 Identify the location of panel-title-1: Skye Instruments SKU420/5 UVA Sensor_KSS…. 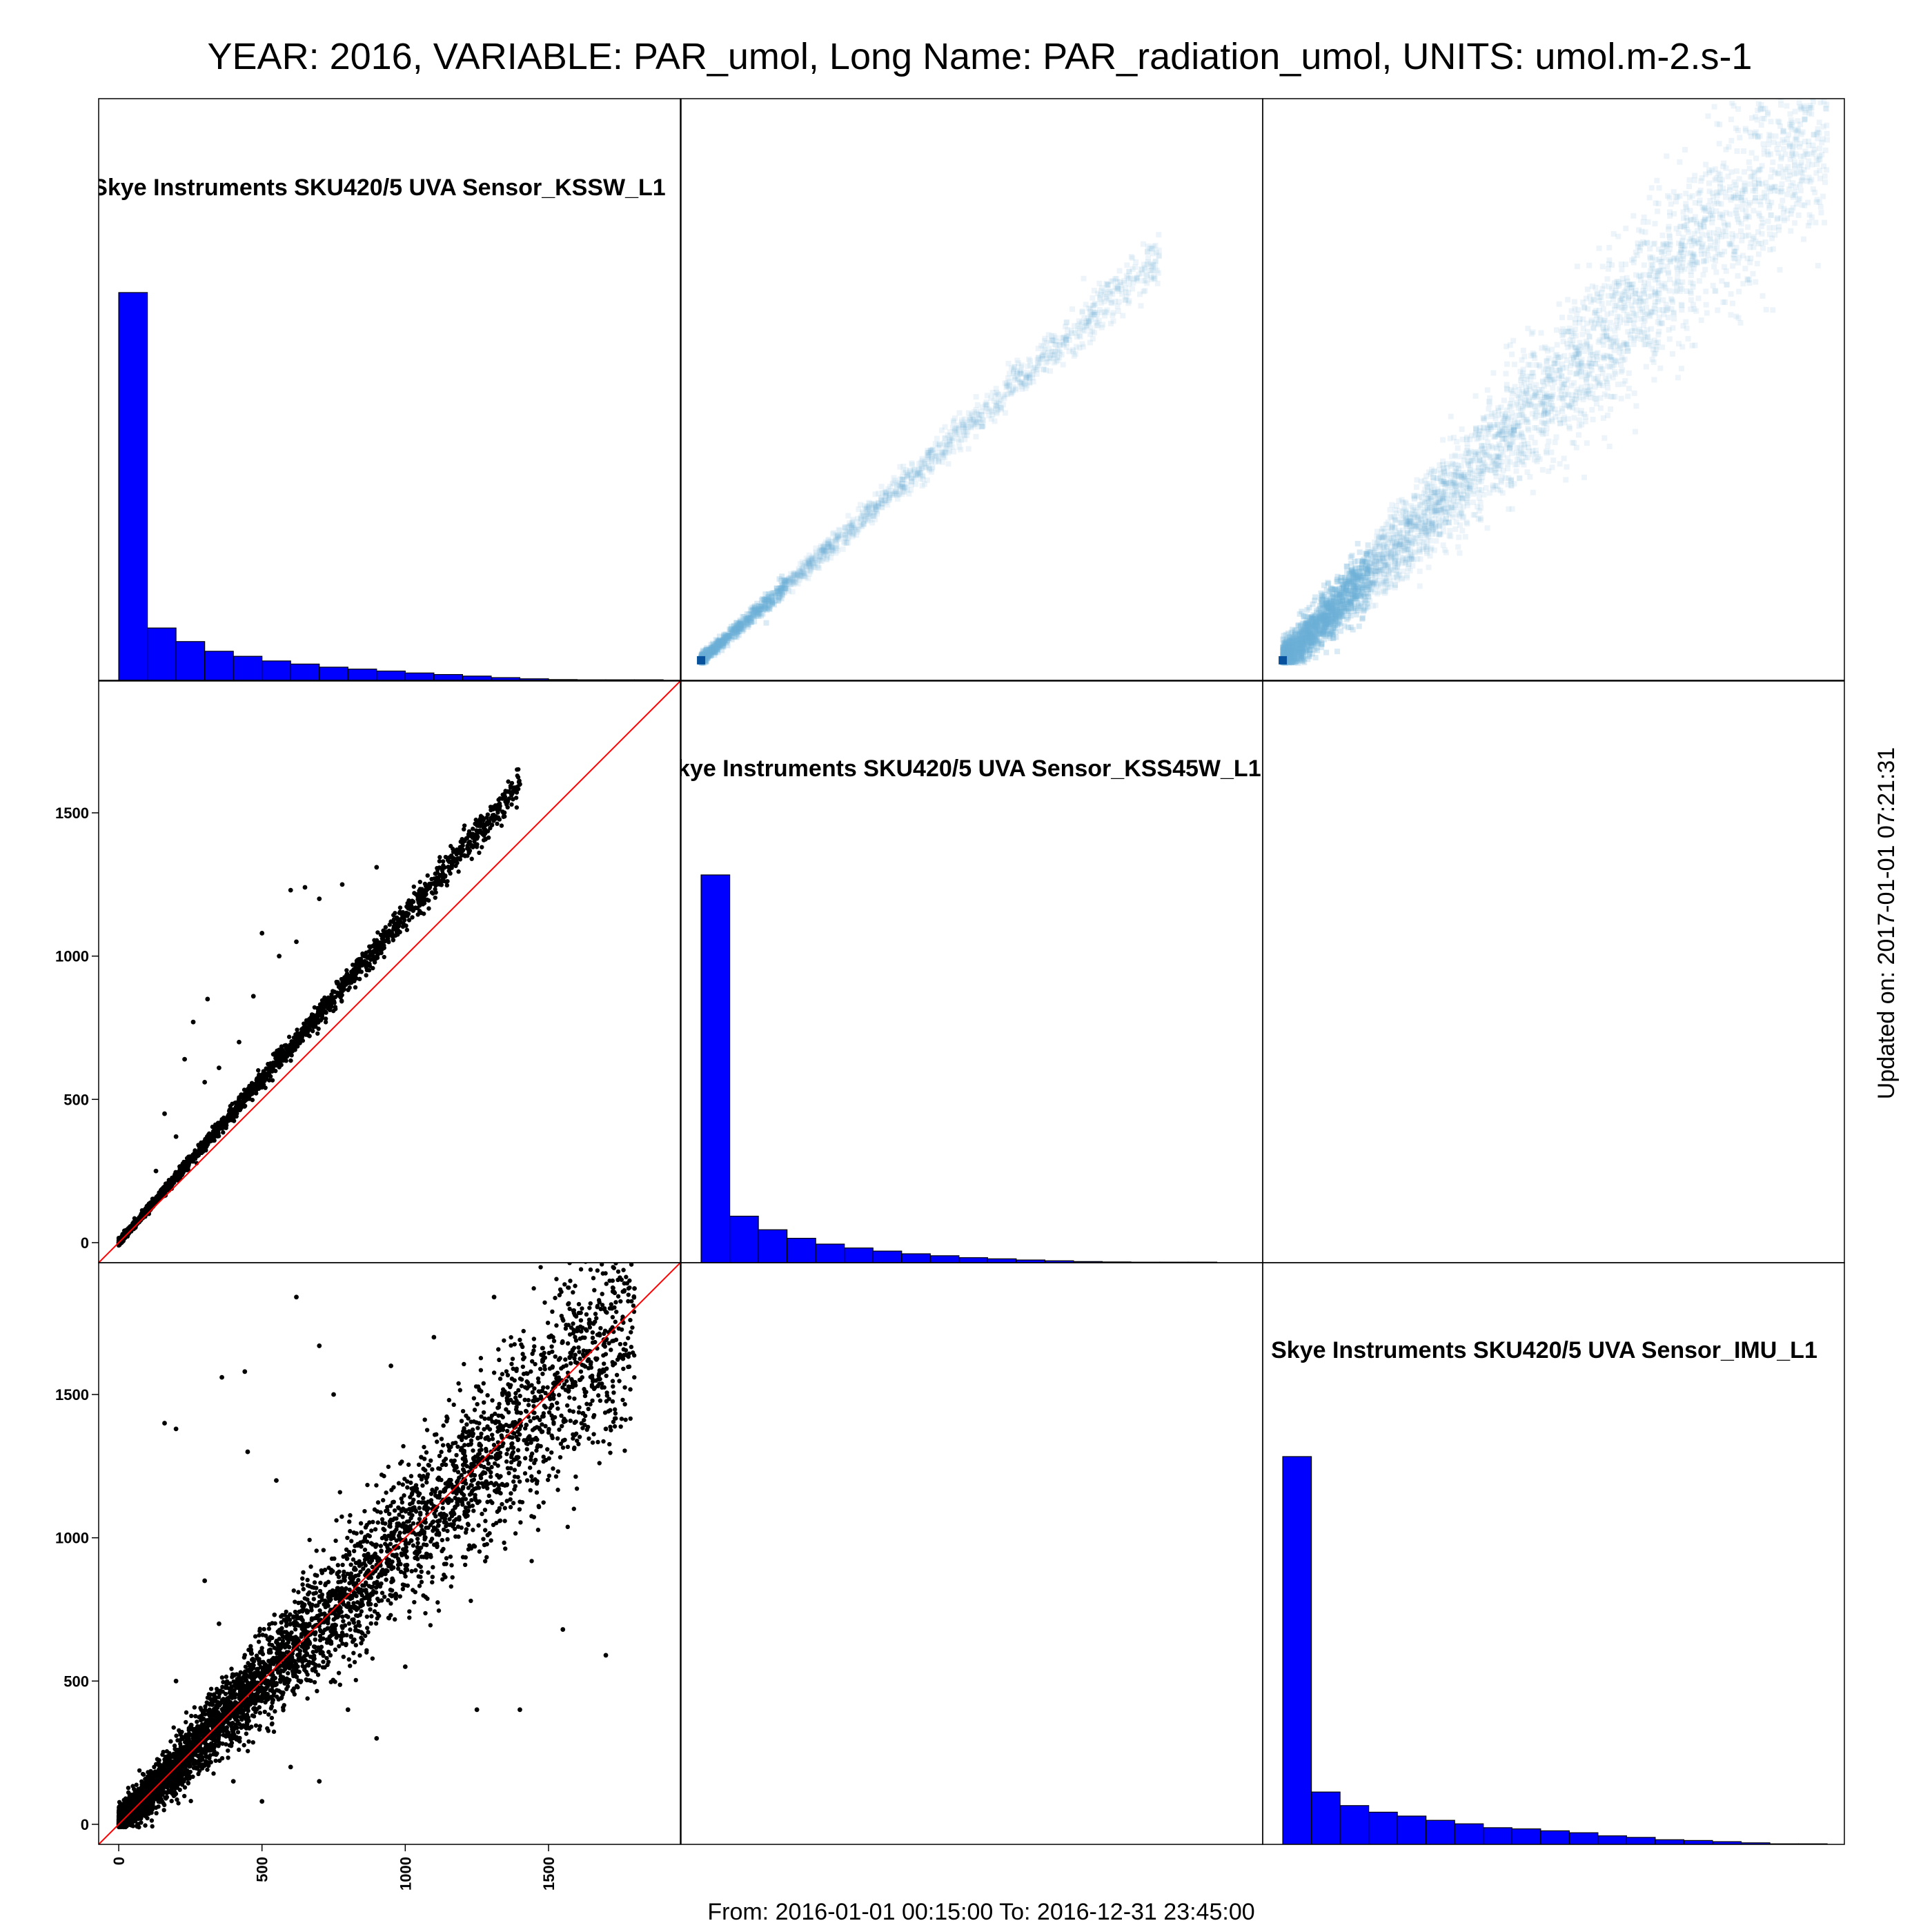
(378, 188).